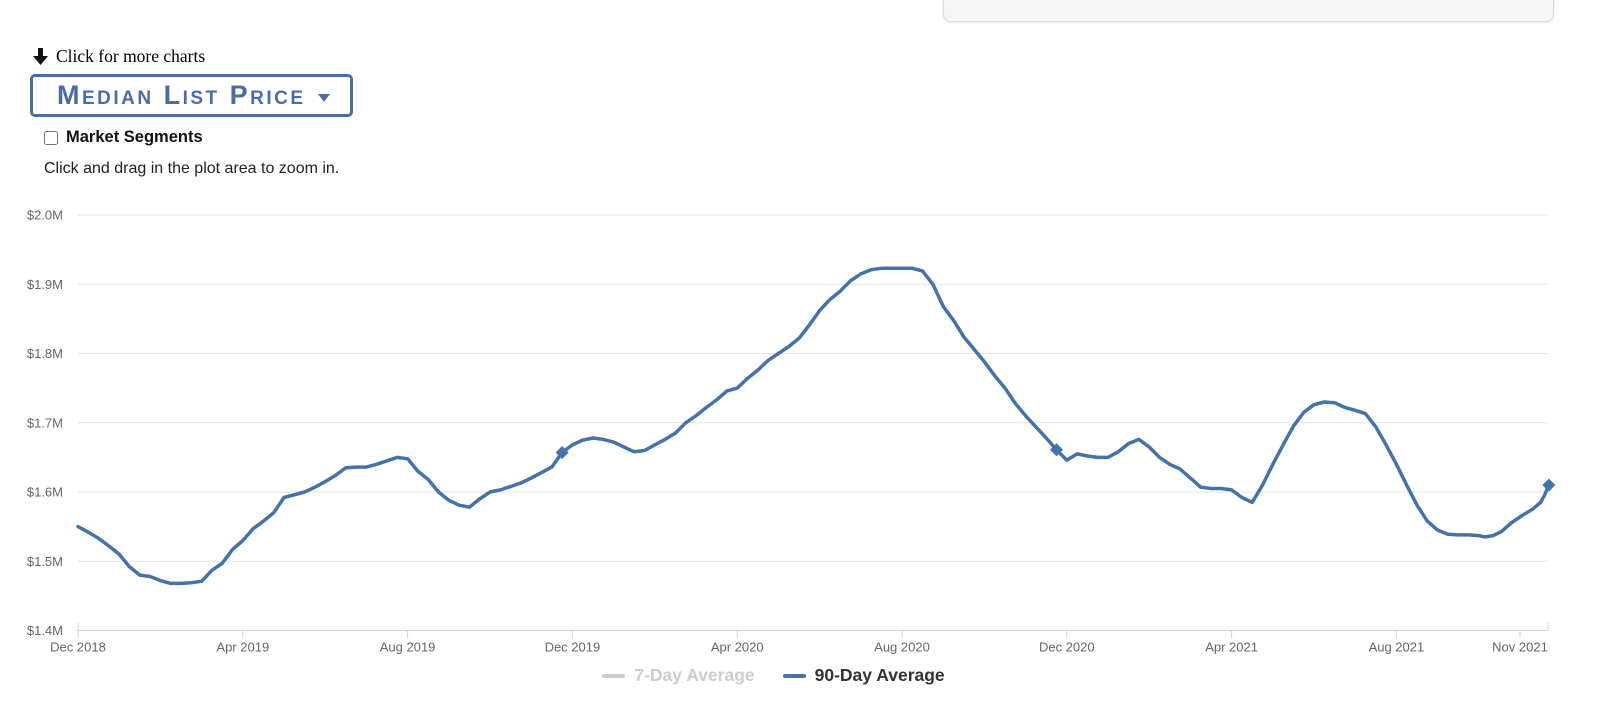 This screenshot has height=721, width=1600. What do you see at coordinates (773, 675) in the screenshot?
I see `chart-legend: 7-Day Average 90-Day Average` at bounding box center [773, 675].